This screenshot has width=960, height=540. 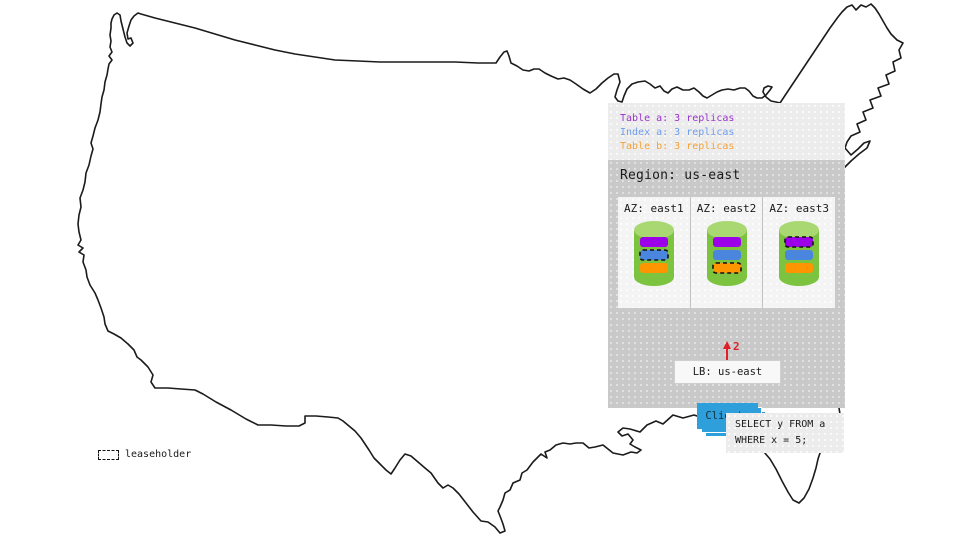 What do you see at coordinates (654, 208) in the screenshot?
I see `az-label: AZ: east1` at bounding box center [654, 208].